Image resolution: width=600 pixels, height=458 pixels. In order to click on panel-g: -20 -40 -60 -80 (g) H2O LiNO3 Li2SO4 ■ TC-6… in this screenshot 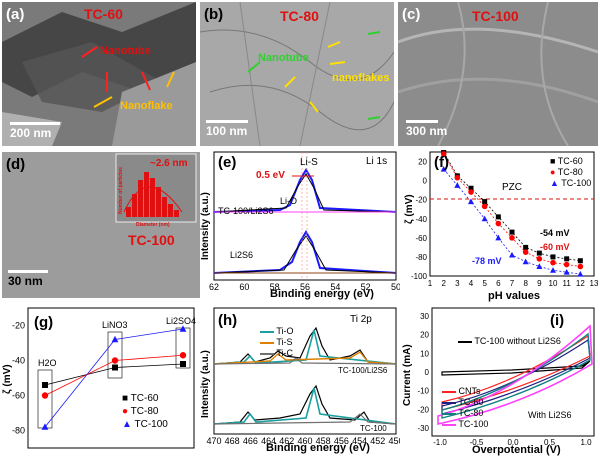, I will do `click(100, 381)`.